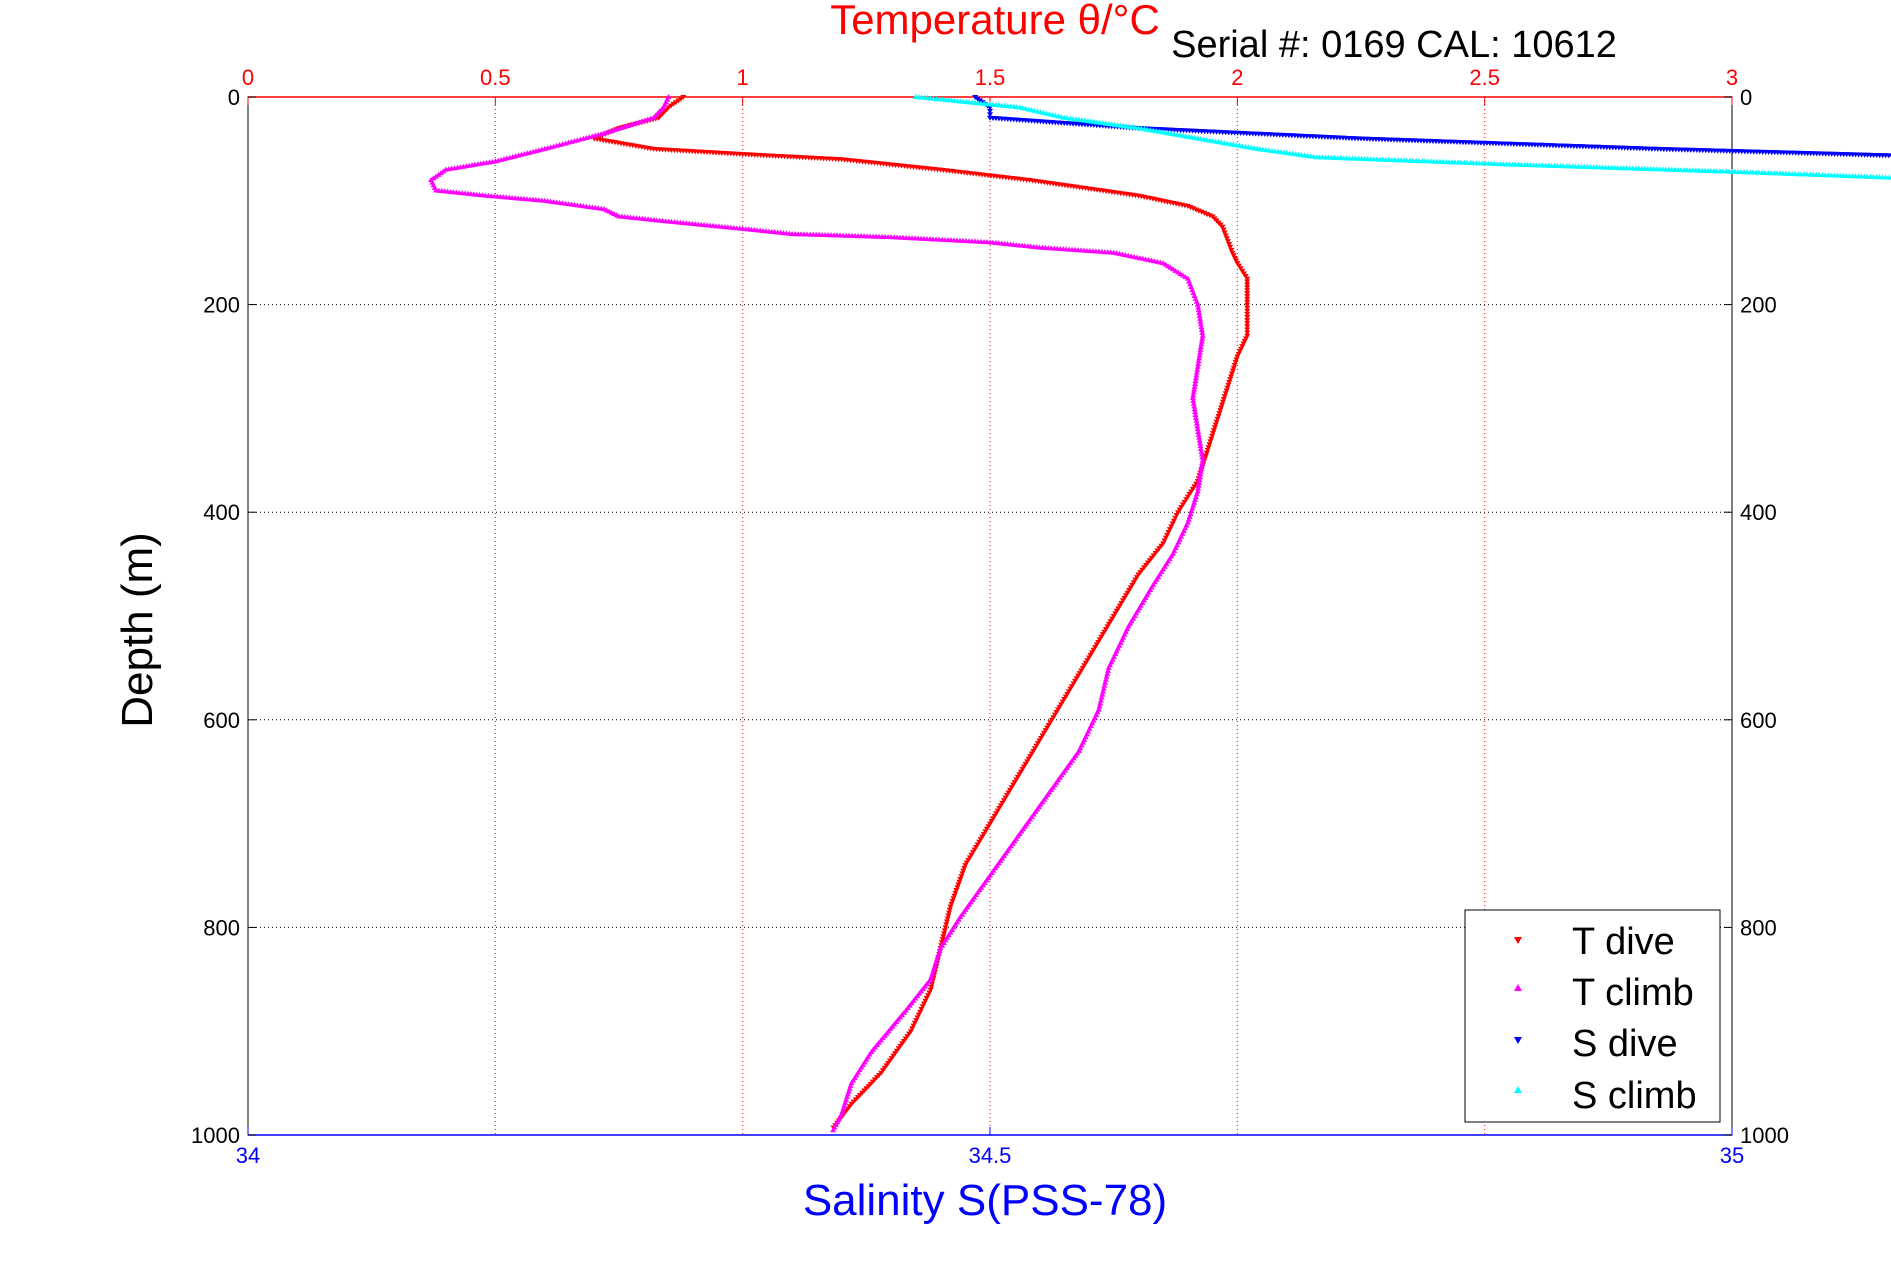 The height and width of the screenshot is (1262, 1891). Describe the element at coordinates (221, 927) in the screenshot. I see `depth-tick-label-left: 800` at that location.